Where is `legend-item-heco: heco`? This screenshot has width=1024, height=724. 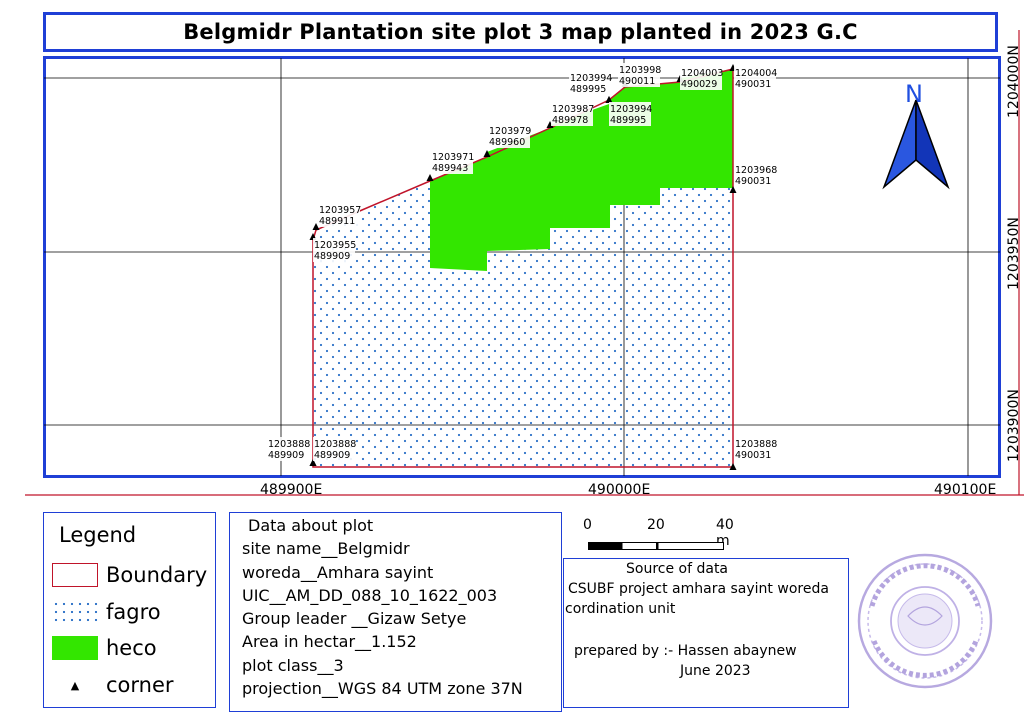 legend-item-heco: heco is located at coordinates (104, 648).